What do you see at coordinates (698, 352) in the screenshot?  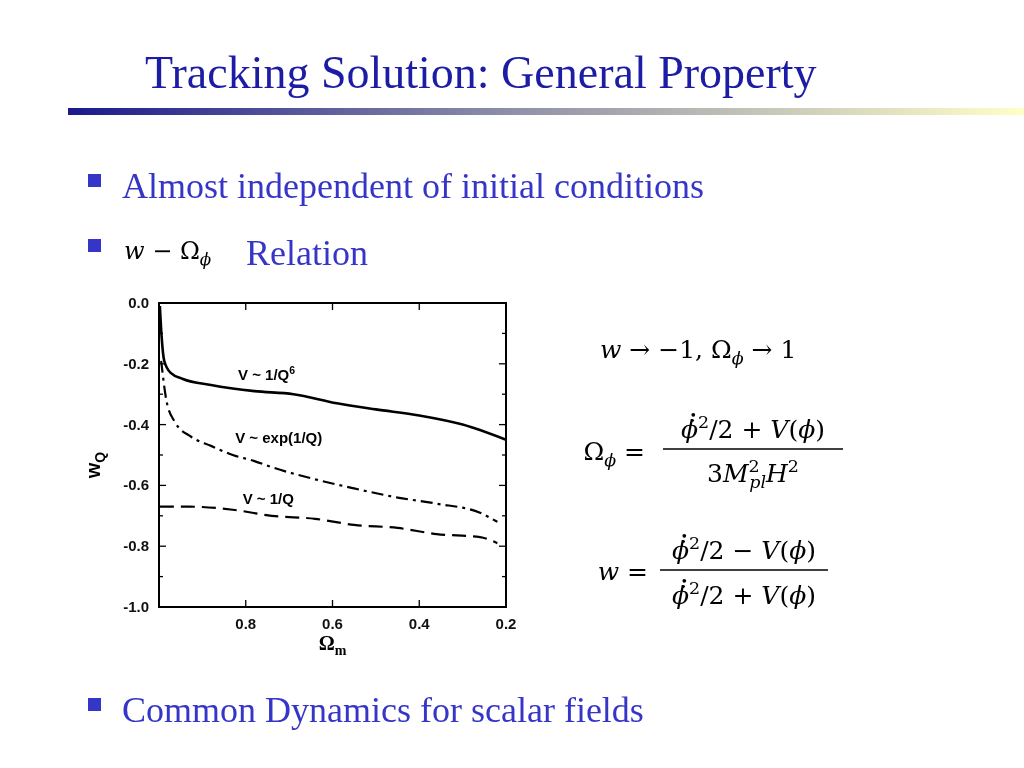 I see `text: w → −1, Ω$_{ϕ}$ → 1` at bounding box center [698, 352].